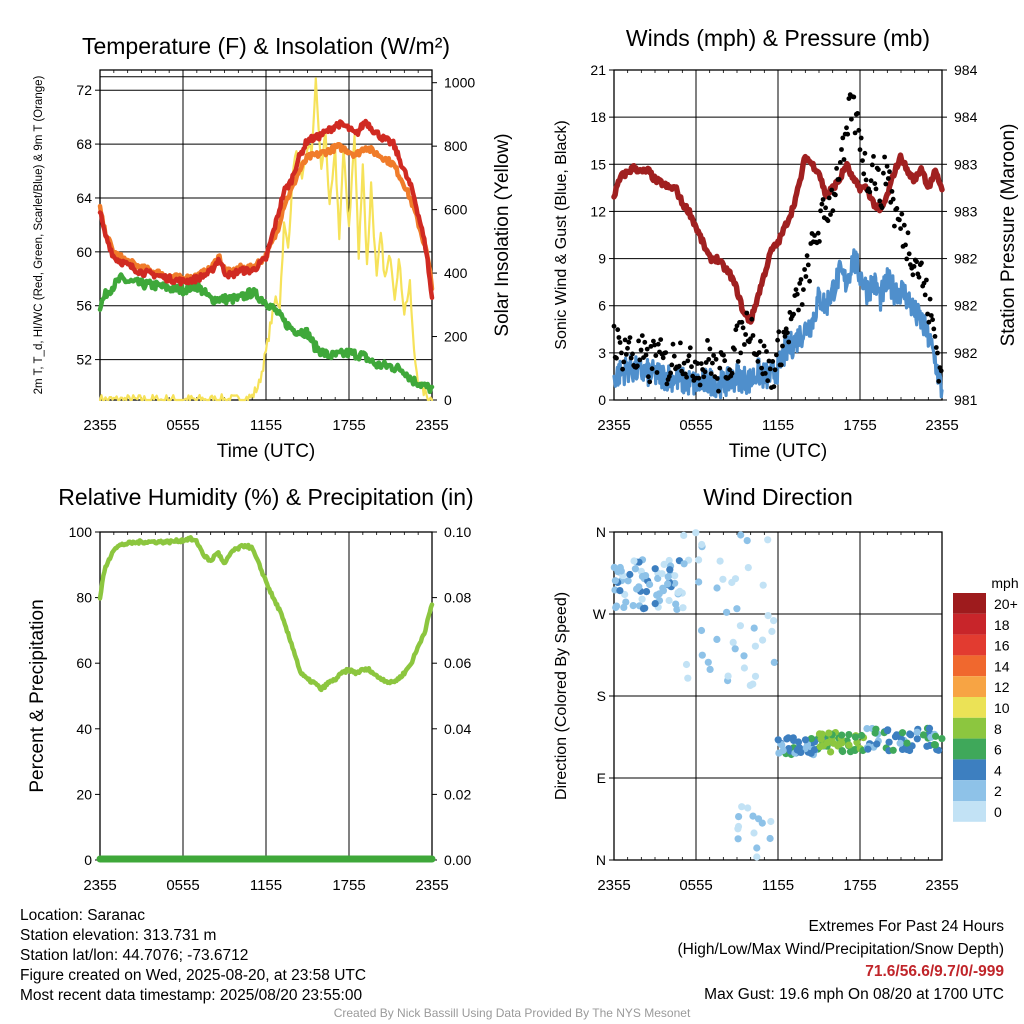  I want to click on extremes-values: 71.6/56.6/9.7/0/-999, so click(934, 971).